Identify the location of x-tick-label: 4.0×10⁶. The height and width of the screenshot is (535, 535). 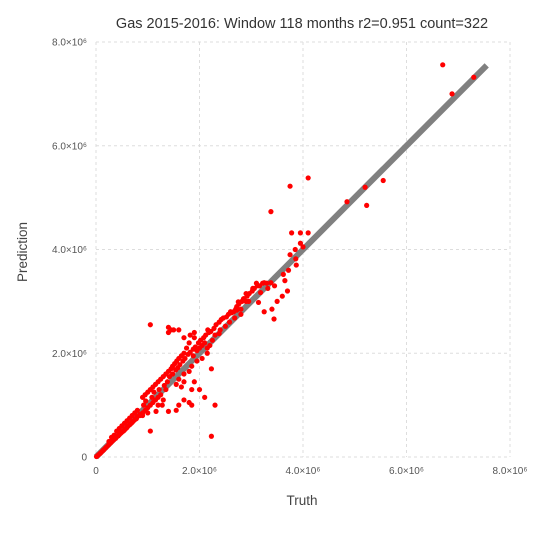
(303, 471).